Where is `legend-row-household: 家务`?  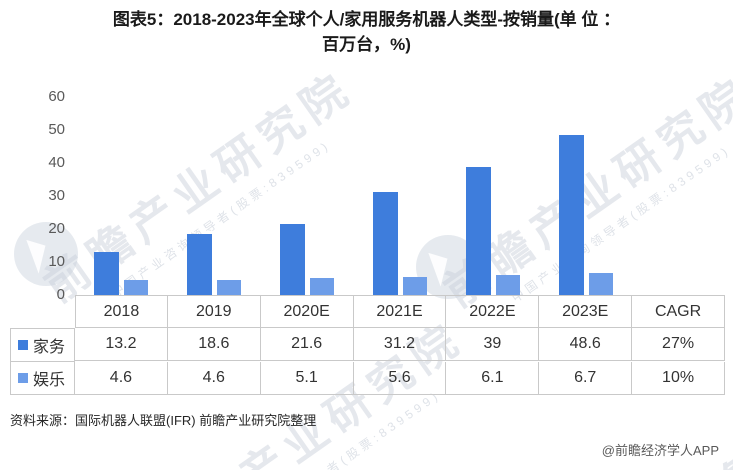
legend-row-household: 家务 is located at coordinates (42, 345).